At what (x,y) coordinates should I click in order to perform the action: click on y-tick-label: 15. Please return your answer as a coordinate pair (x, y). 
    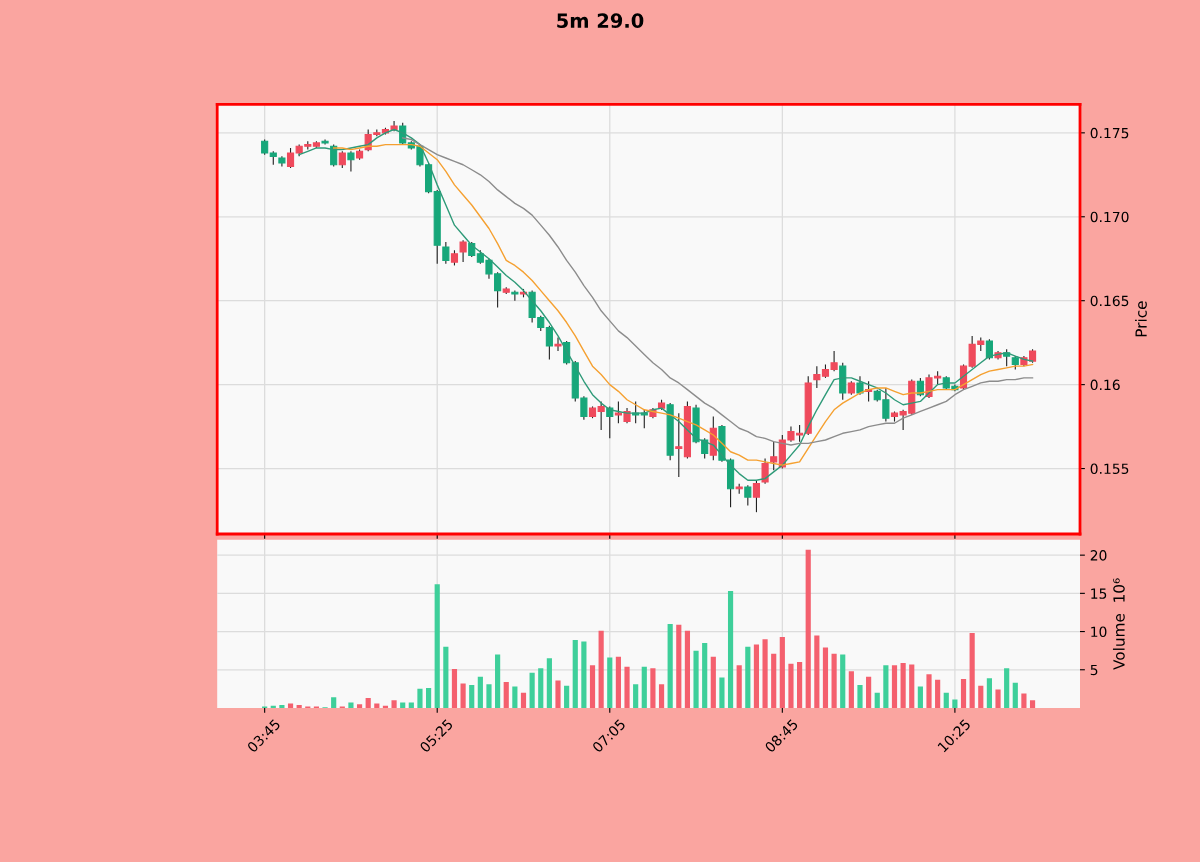
    Looking at the image, I should click on (1099, 593).